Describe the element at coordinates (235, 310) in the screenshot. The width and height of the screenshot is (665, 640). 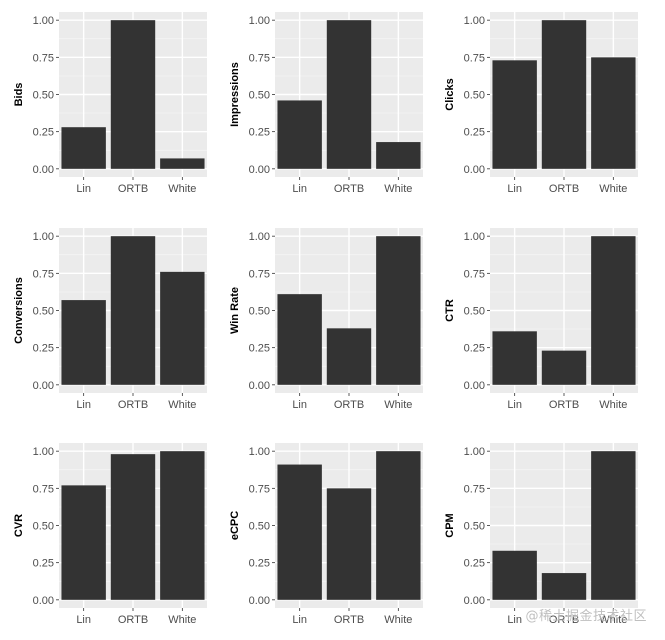
I see `y-axis-label: Win Rate` at that location.